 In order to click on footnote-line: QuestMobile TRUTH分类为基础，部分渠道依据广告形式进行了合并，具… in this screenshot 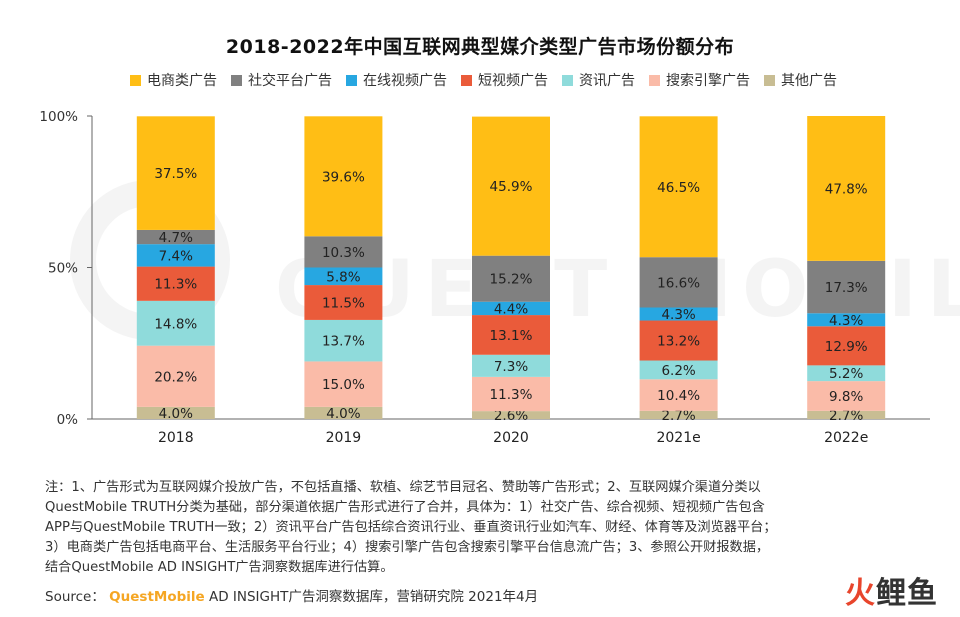, I will do `click(405, 507)`.